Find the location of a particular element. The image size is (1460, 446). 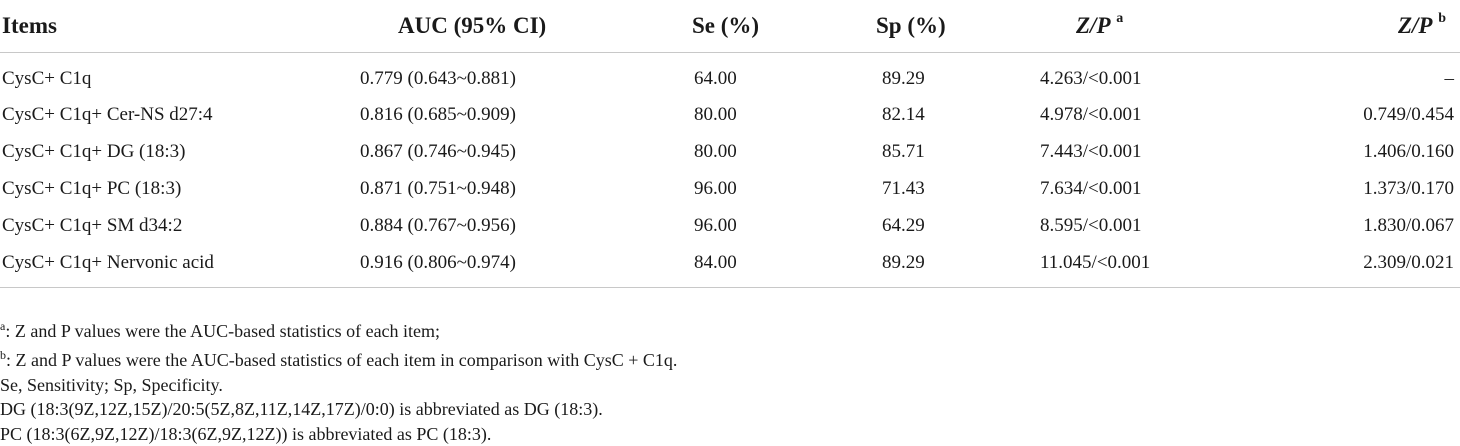

cell-item: CysC+ C1q+ SM d34:2 is located at coordinates (92, 225).